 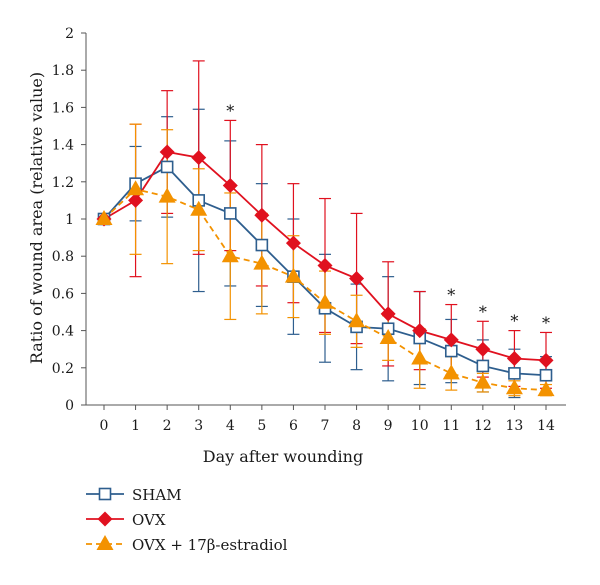 I want to click on x-tick-label: 1, so click(x=135, y=426).